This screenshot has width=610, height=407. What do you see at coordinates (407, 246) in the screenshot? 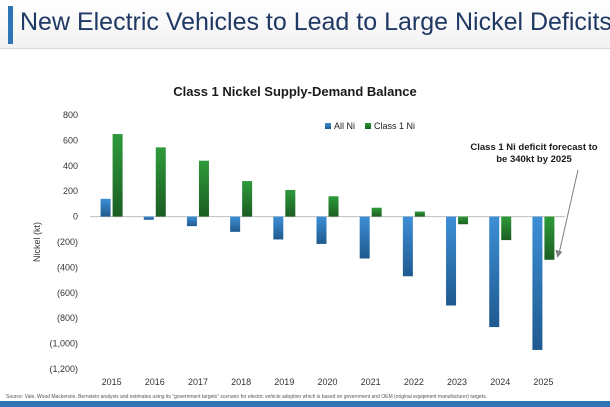
I see `bar-all-ni-2022` at bounding box center [407, 246].